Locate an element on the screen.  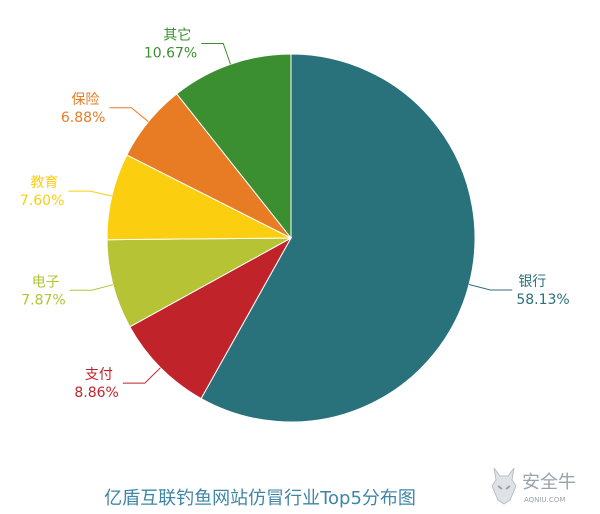
slice-label-name-4: 保险 is located at coordinates (85, 100).